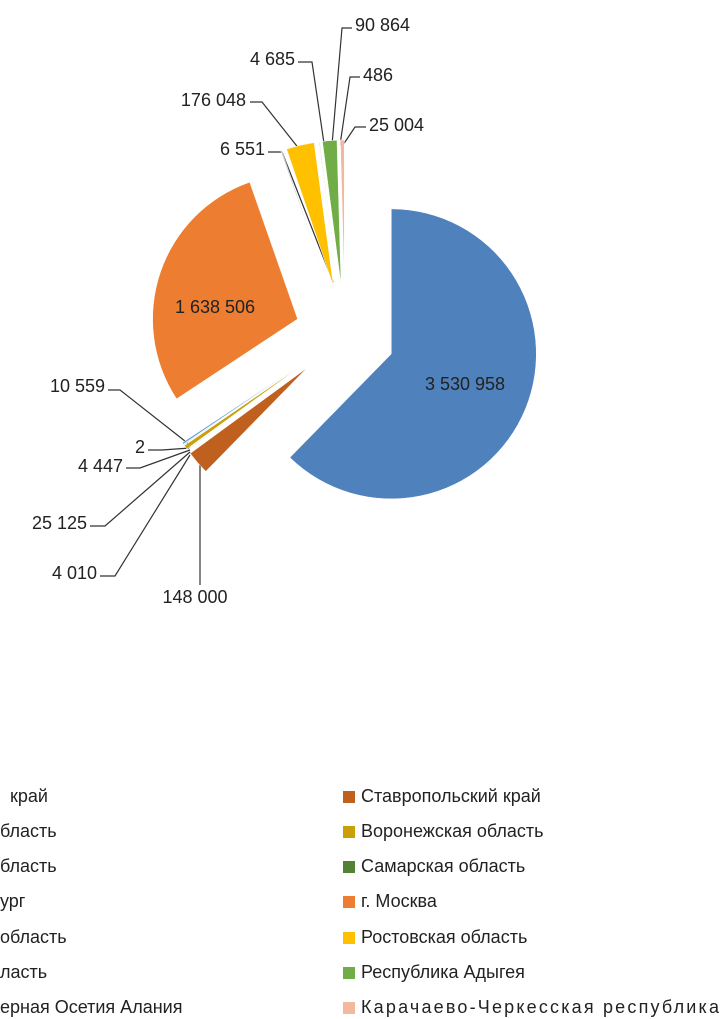  What do you see at coordinates (215, 307) in the screenshot?
I see `data-label: 1 638 506` at bounding box center [215, 307].